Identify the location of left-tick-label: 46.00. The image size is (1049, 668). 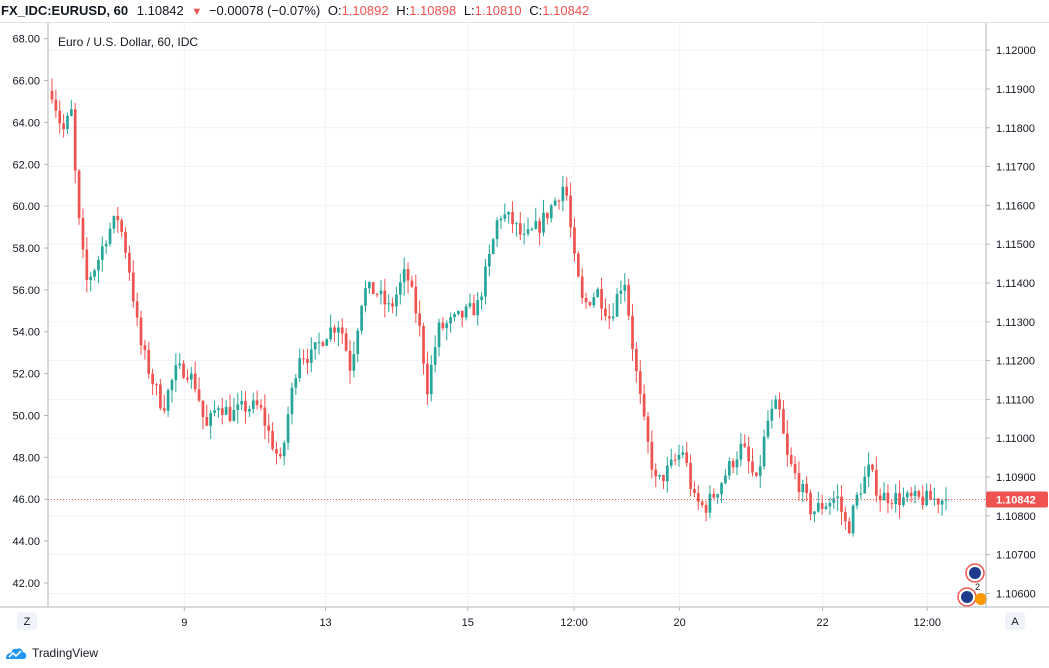
(26, 500).